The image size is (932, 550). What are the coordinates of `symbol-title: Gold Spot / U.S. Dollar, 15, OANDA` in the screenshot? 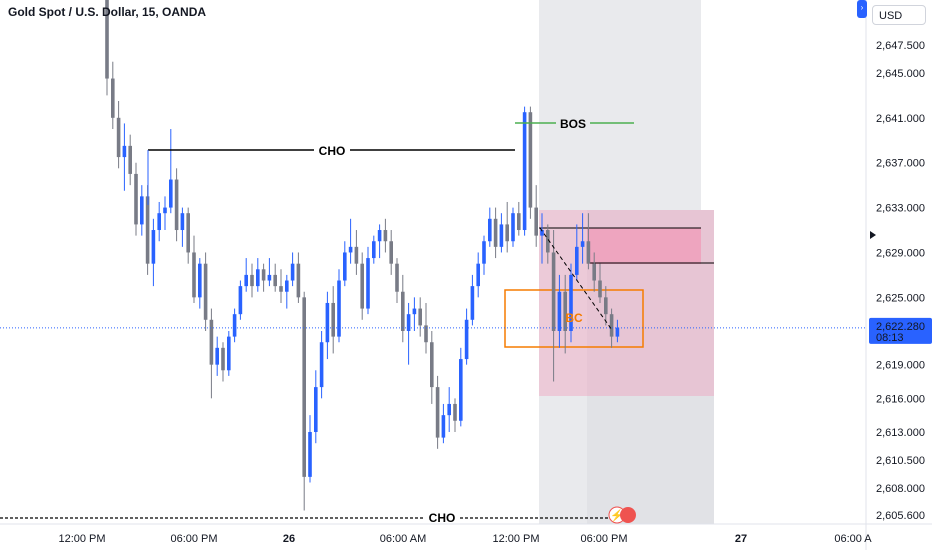 It's located at (107, 12).